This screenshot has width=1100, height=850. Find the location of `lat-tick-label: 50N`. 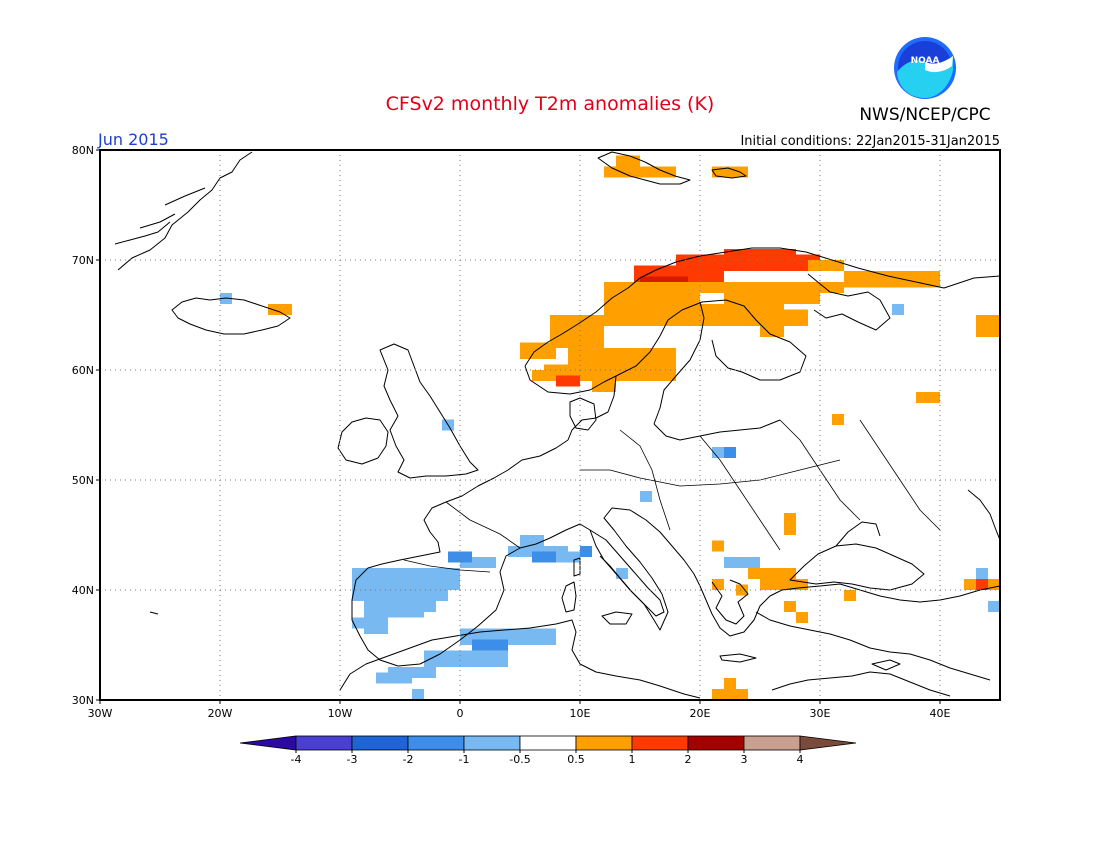

lat-tick-label: 50N is located at coordinates (83, 480).